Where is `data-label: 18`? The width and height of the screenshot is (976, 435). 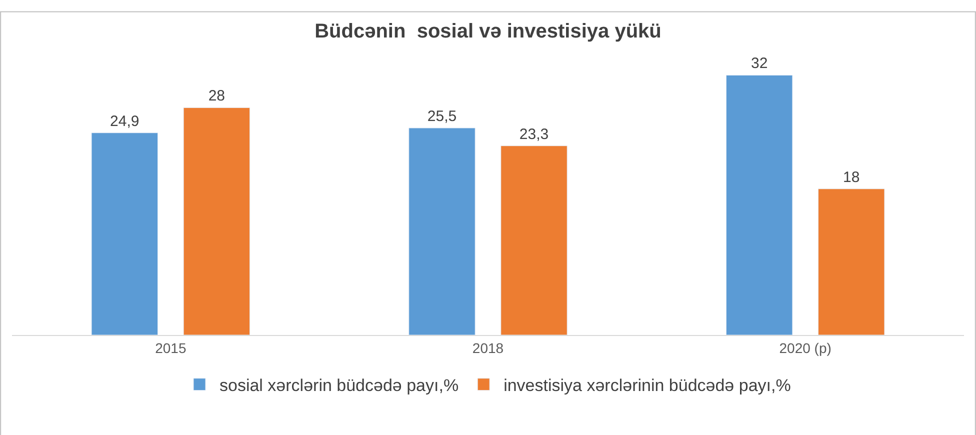 data-label: 18 is located at coordinates (851, 177).